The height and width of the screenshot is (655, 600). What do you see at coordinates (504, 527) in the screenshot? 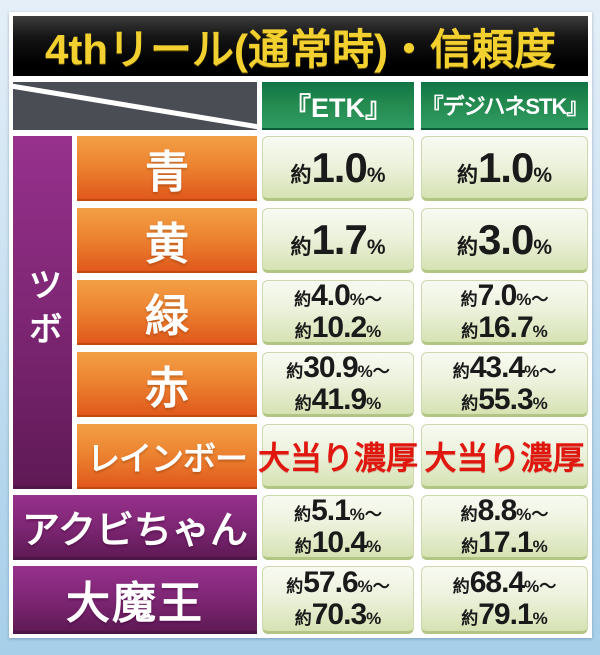
I see `value-cell-stk-akubi: 約8.8%〜 約17.1%` at bounding box center [504, 527].